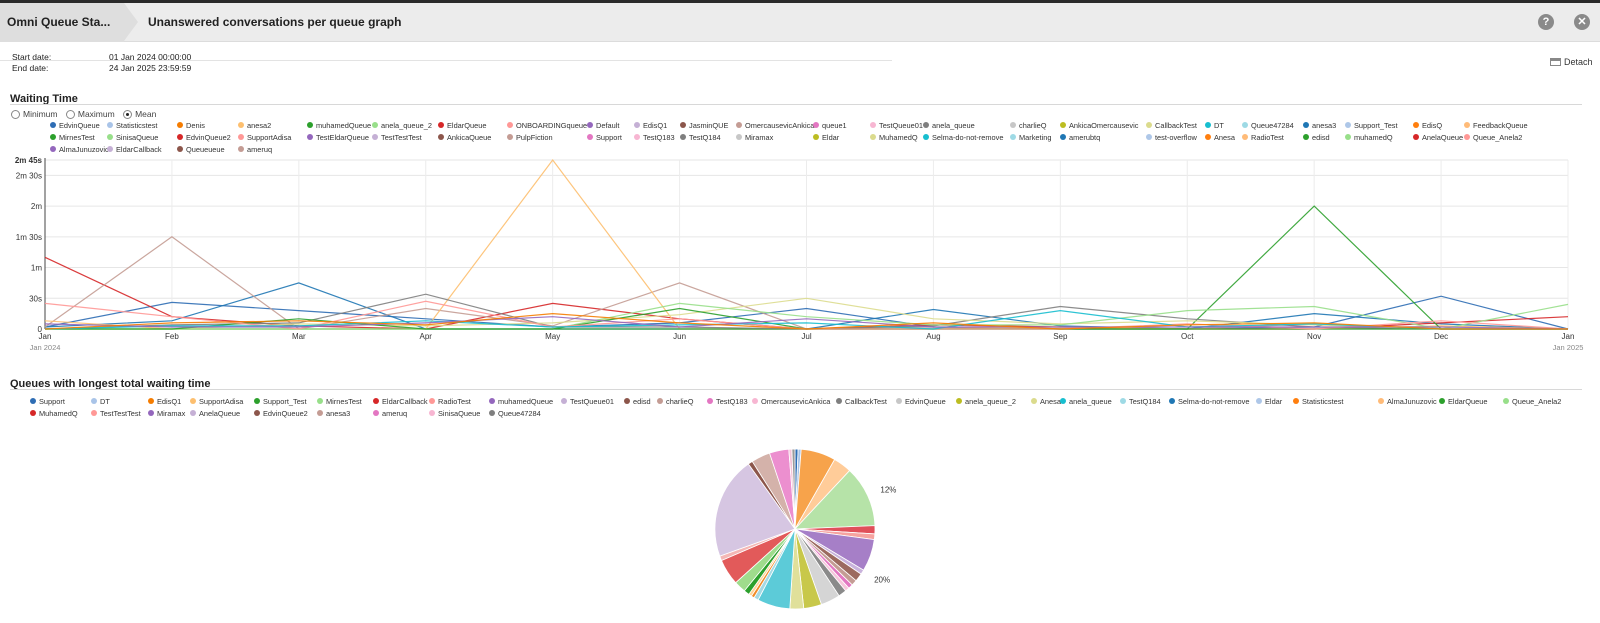  I want to click on legend-item-amerubtq: amerubtq, so click(1080, 138).